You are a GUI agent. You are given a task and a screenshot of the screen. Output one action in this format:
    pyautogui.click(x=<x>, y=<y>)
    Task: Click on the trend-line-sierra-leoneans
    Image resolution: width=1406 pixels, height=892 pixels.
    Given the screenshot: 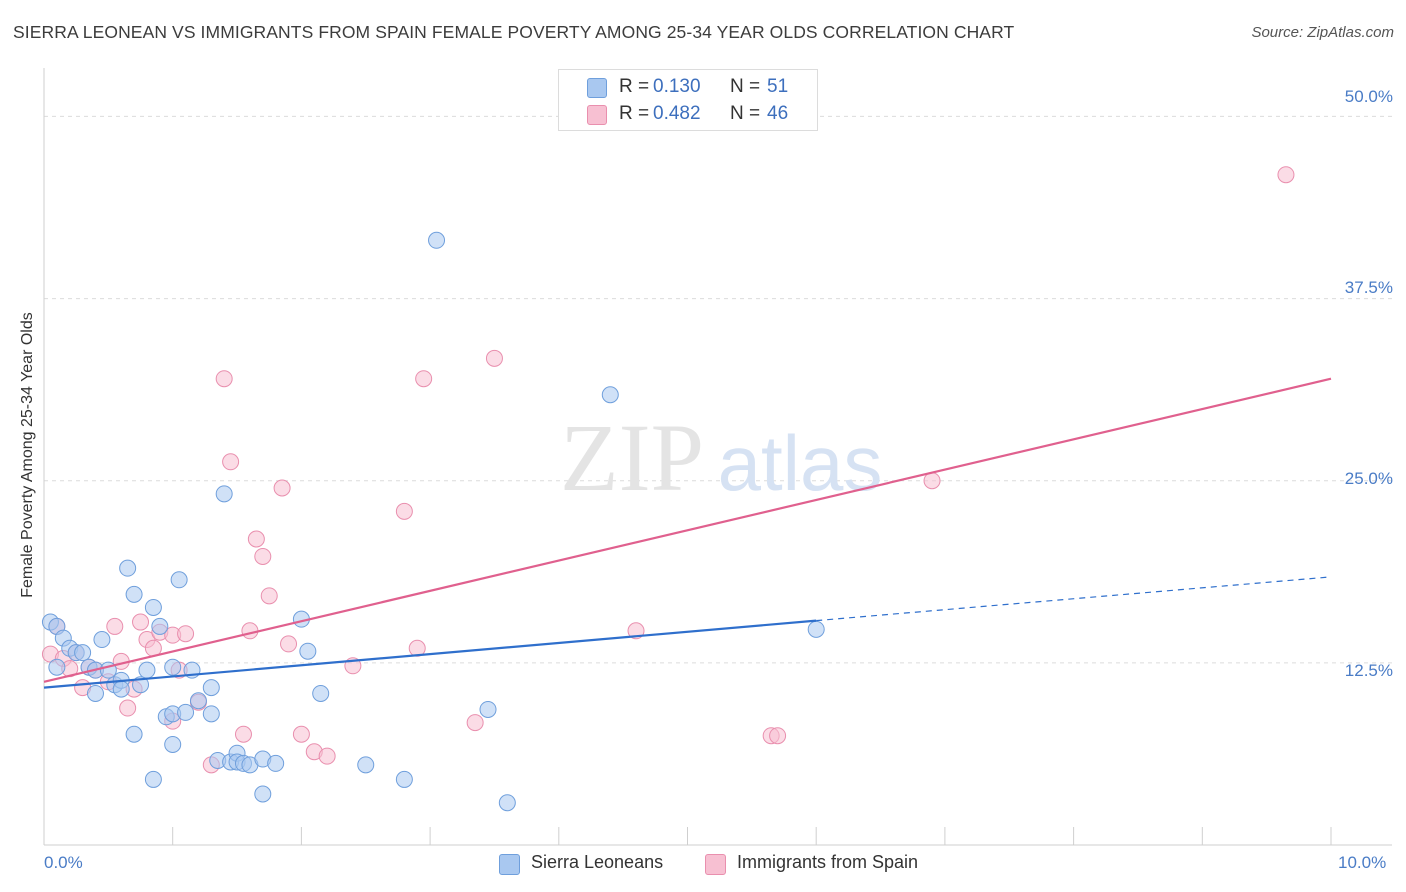 What is the action you would take?
    pyautogui.click(x=430, y=654)
    